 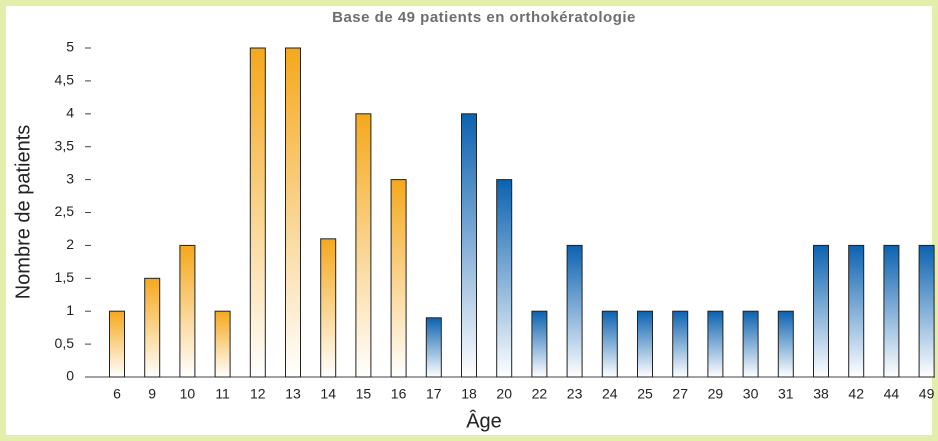 What do you see at coordinates (892, 394) in the screenshot?
I see `x-tick-label: 44` at bounding box center [892, 394].